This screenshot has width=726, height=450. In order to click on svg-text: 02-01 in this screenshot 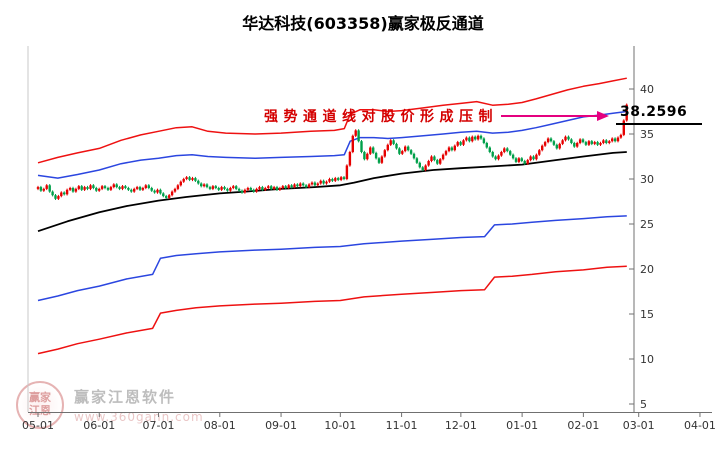, I will do `click(583, 425)`.